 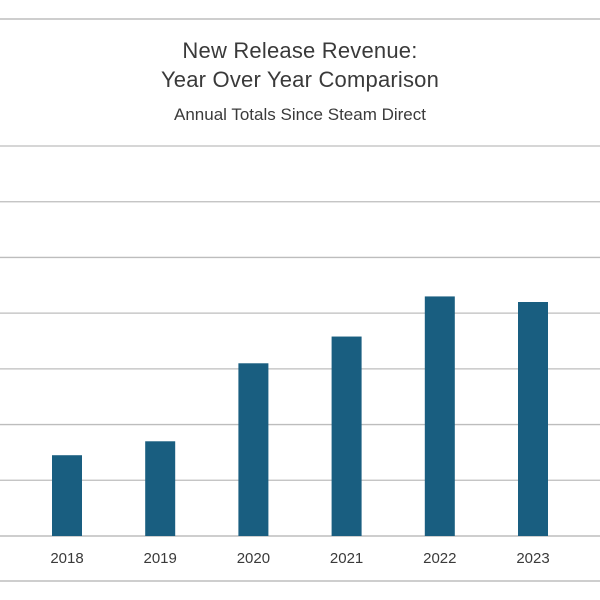 What do you see at coordinates (439, 416) in the screenshot?
I see `bar-2022` at bounding box center [439, 416].